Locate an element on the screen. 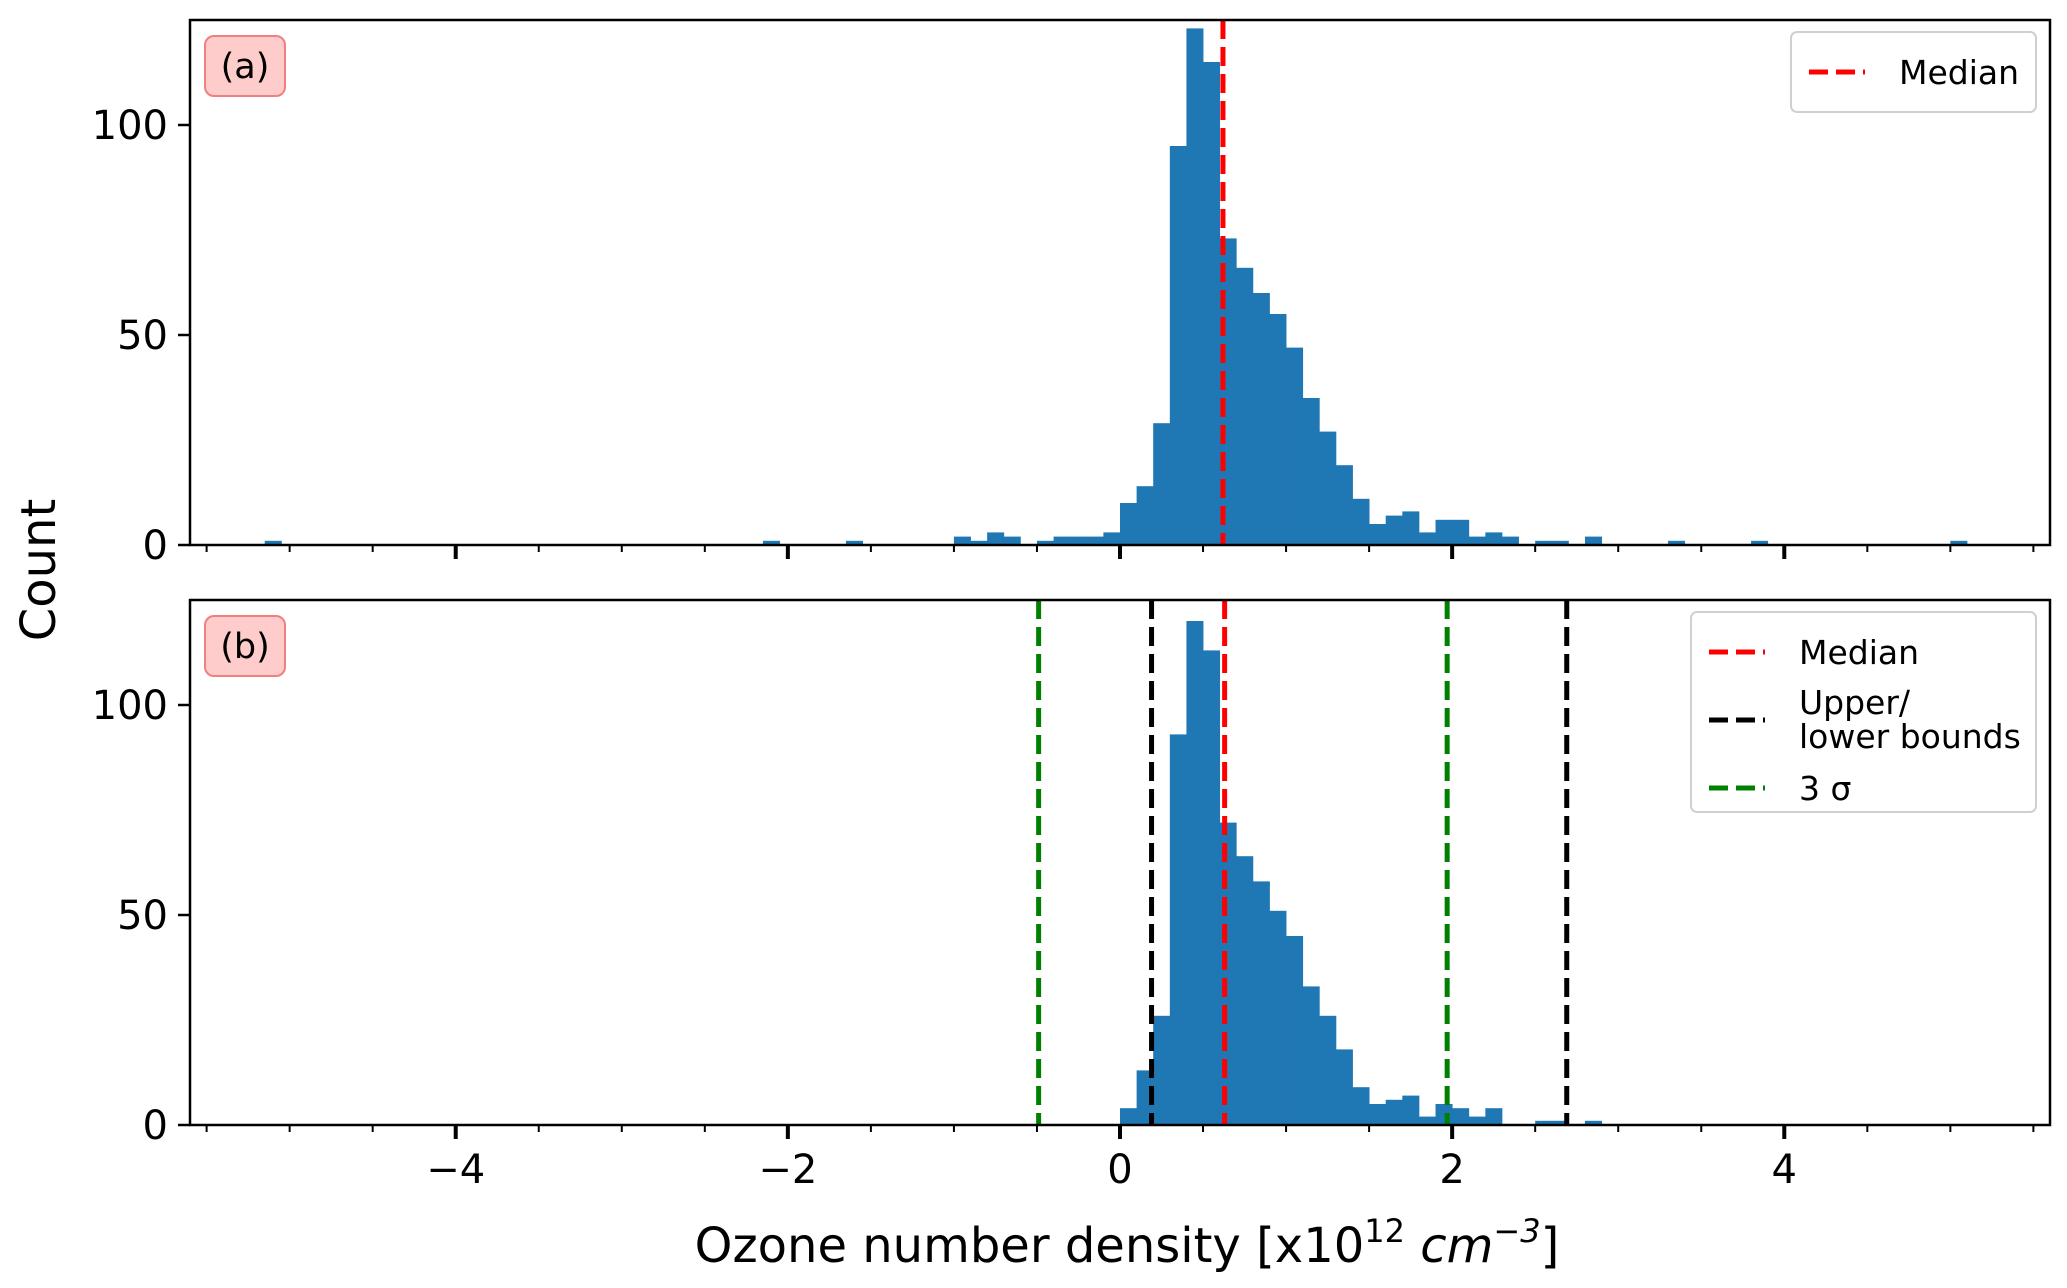  panel-tag-box-a is located at coordinates (245, 66).